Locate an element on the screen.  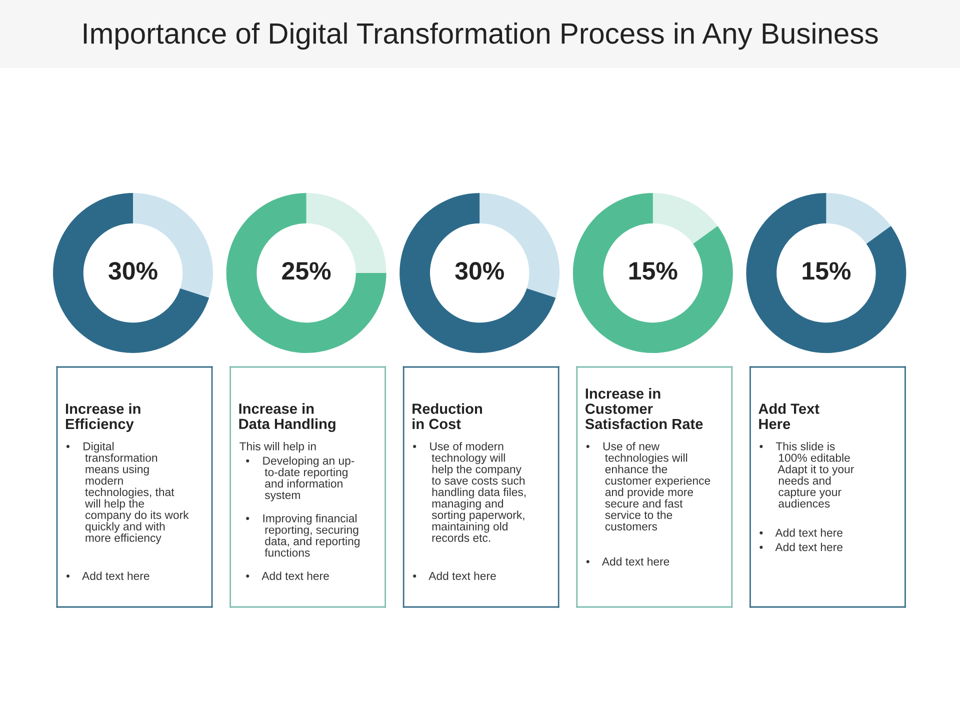
text: Importance of Digital Transformation Process in Any Business is located at coordinates (481, 36).